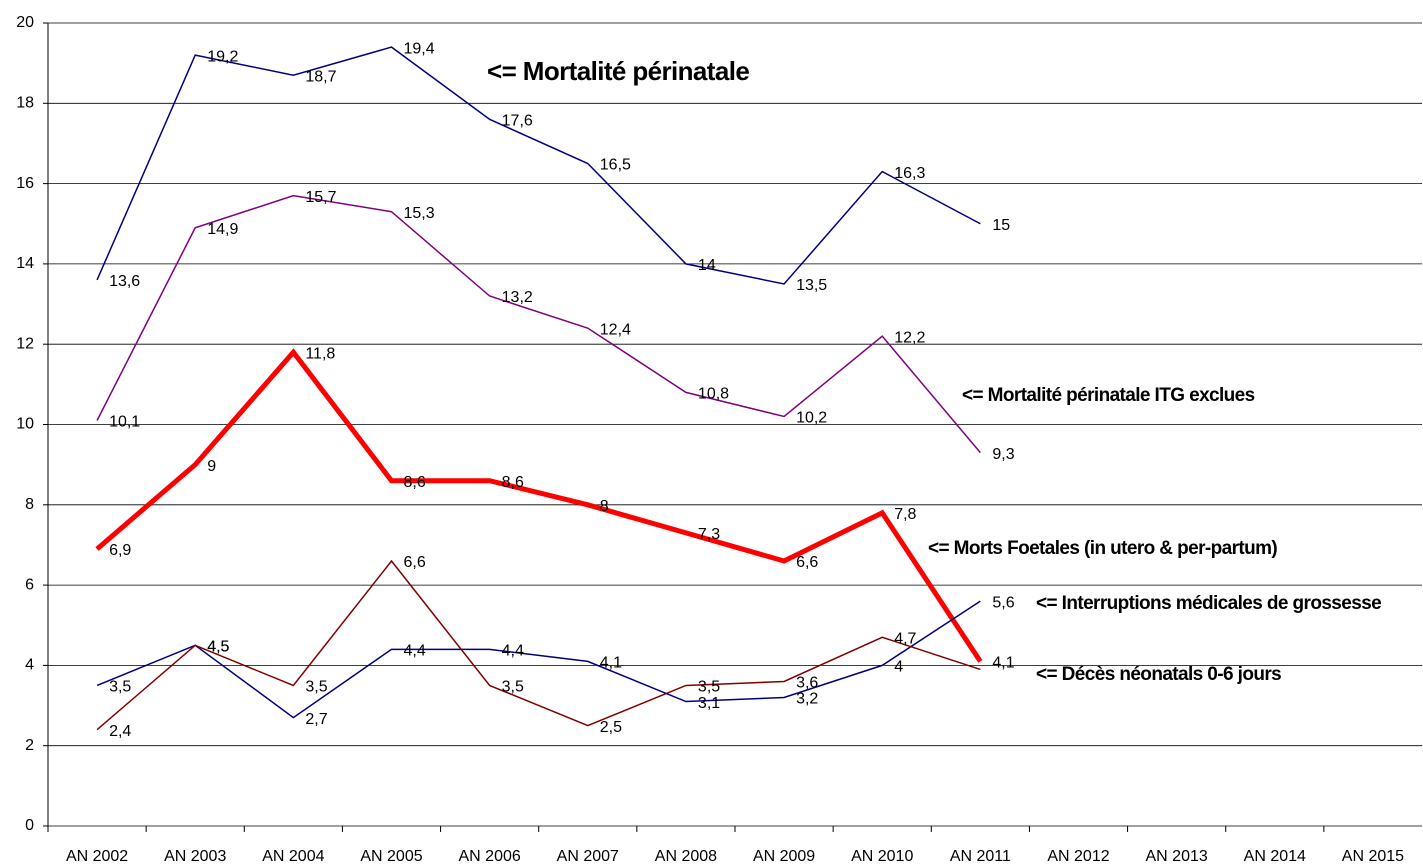 Image resolution: width=1423 pixels, height=866 pixels. What do you see at coordinates (713, 394) in the screenshot?
I see `data-label: 10,8` at bounding box center [713, 394].